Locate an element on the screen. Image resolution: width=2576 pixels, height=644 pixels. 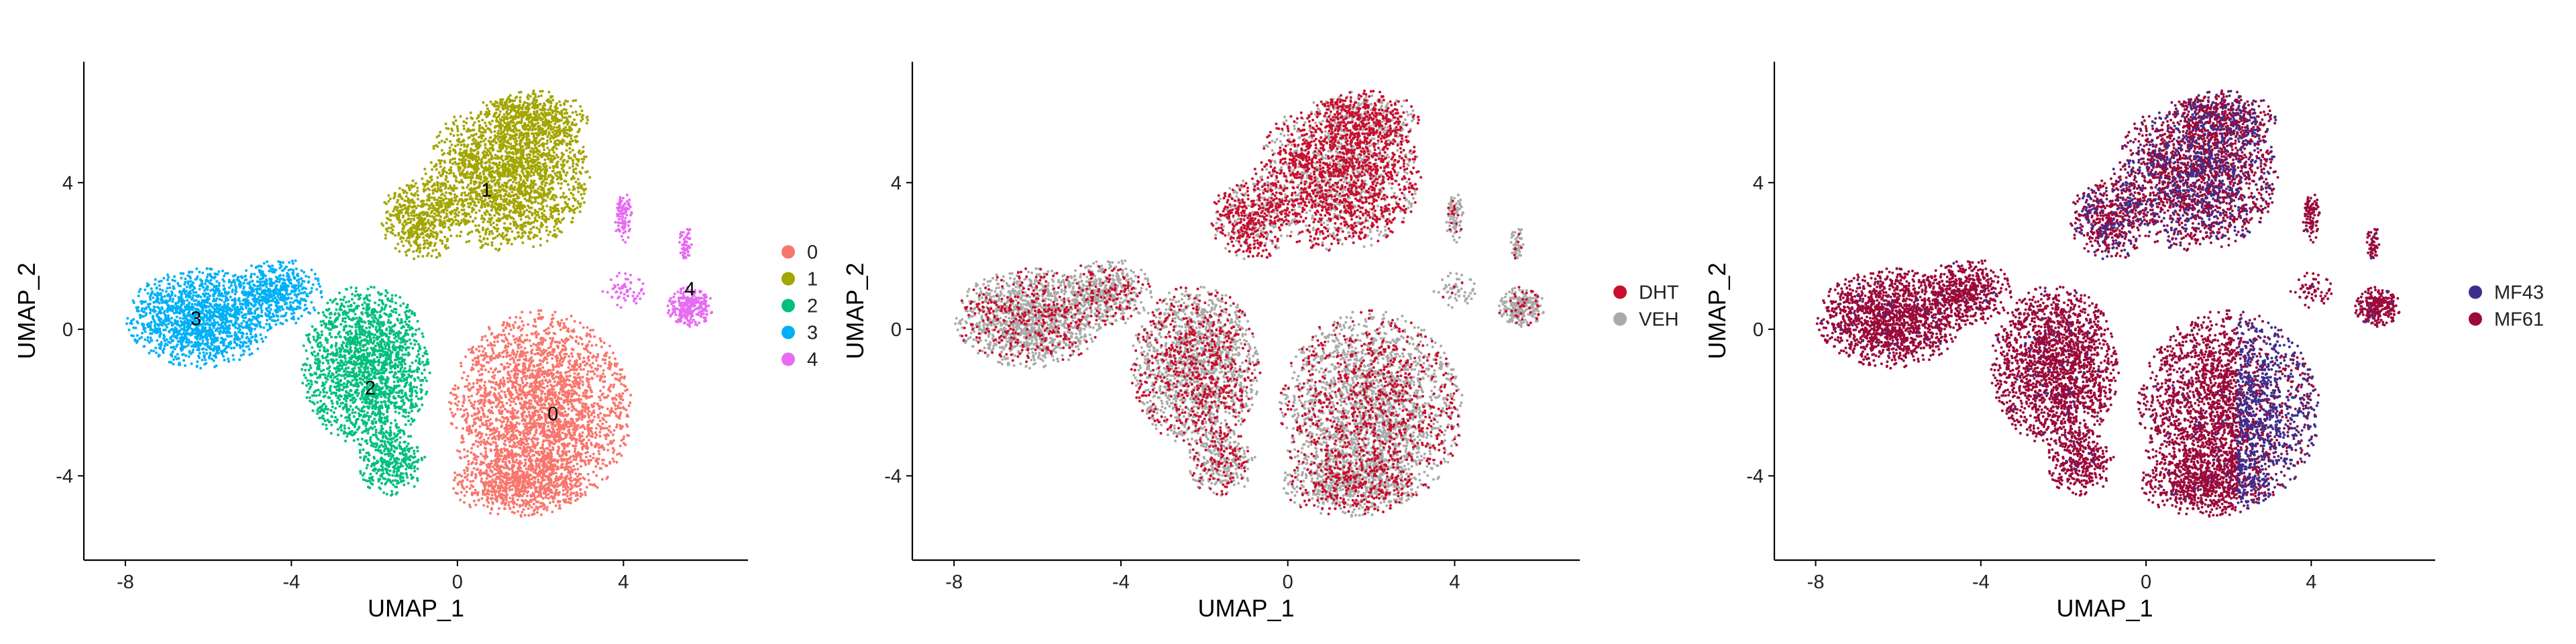
legend-label: 2 is located at coordinates (812, 306).